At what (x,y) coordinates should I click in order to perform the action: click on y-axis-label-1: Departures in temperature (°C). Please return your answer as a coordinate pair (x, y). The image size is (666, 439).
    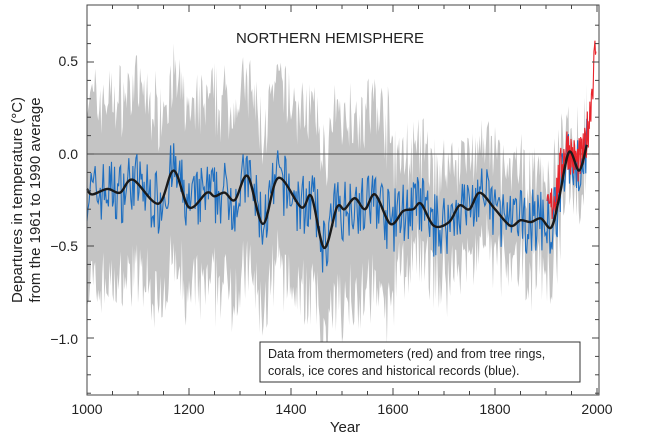
    Looking at the image, I should click on (17, 200).